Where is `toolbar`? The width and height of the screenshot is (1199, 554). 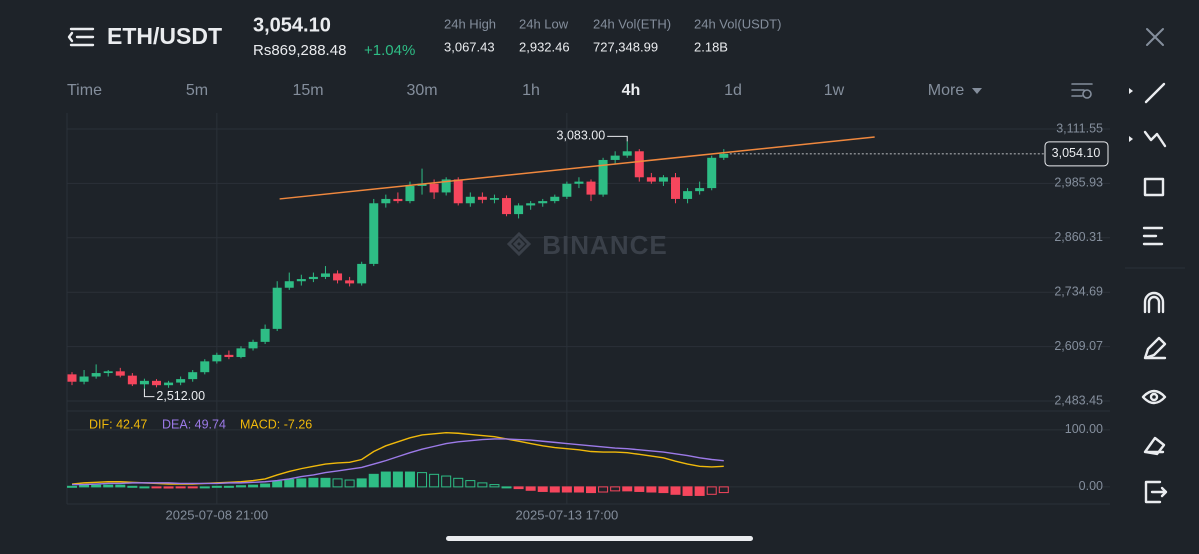
toolbar is located at coordinates (1148, 293).